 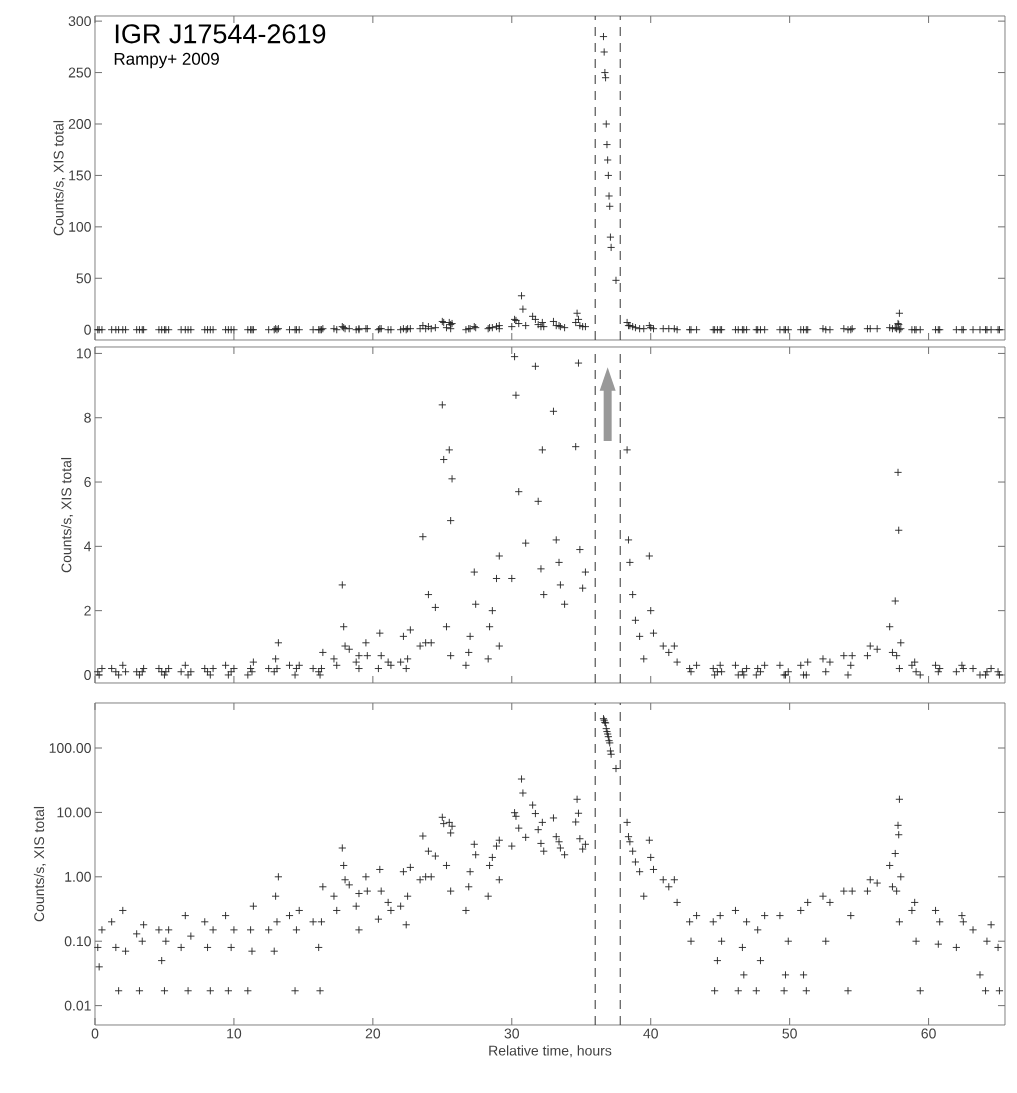 What do you see at coordinates (550, 1051) in the screenshot?
I see `x-axis-title: Relative time, hours` at bounding box center [550, 1051].